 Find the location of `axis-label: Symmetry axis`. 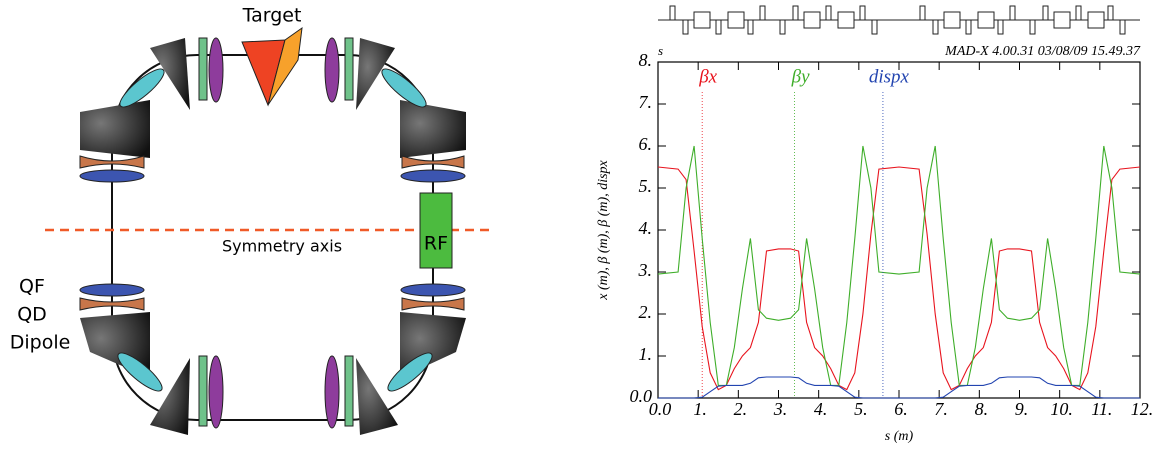

axis-label: Symmetry axis is located at coordinates (282, 246).